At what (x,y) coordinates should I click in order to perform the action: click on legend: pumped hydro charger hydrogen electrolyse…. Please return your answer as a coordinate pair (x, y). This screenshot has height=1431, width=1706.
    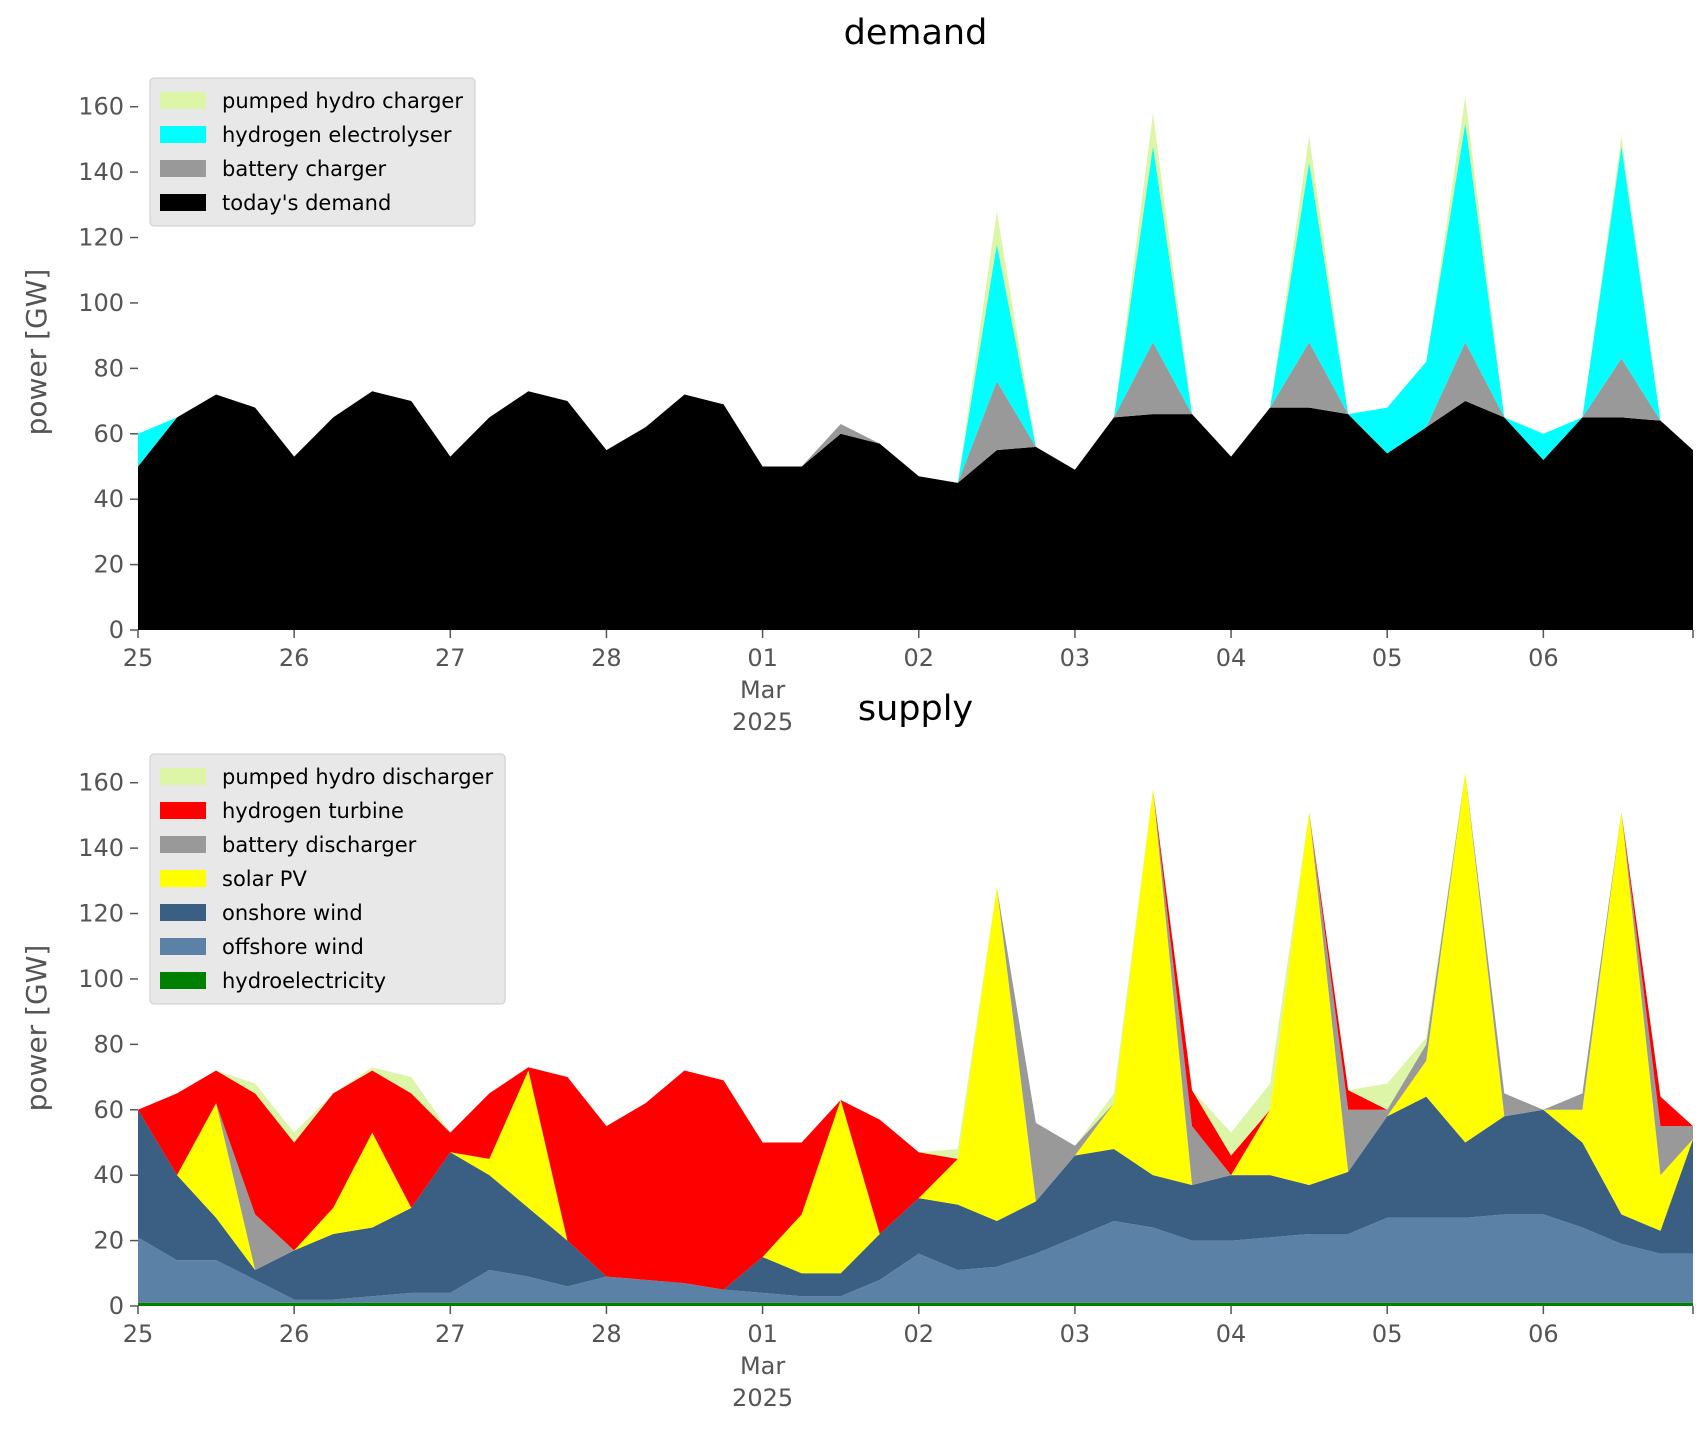
    Looking at the image, I should click on (312, 152).